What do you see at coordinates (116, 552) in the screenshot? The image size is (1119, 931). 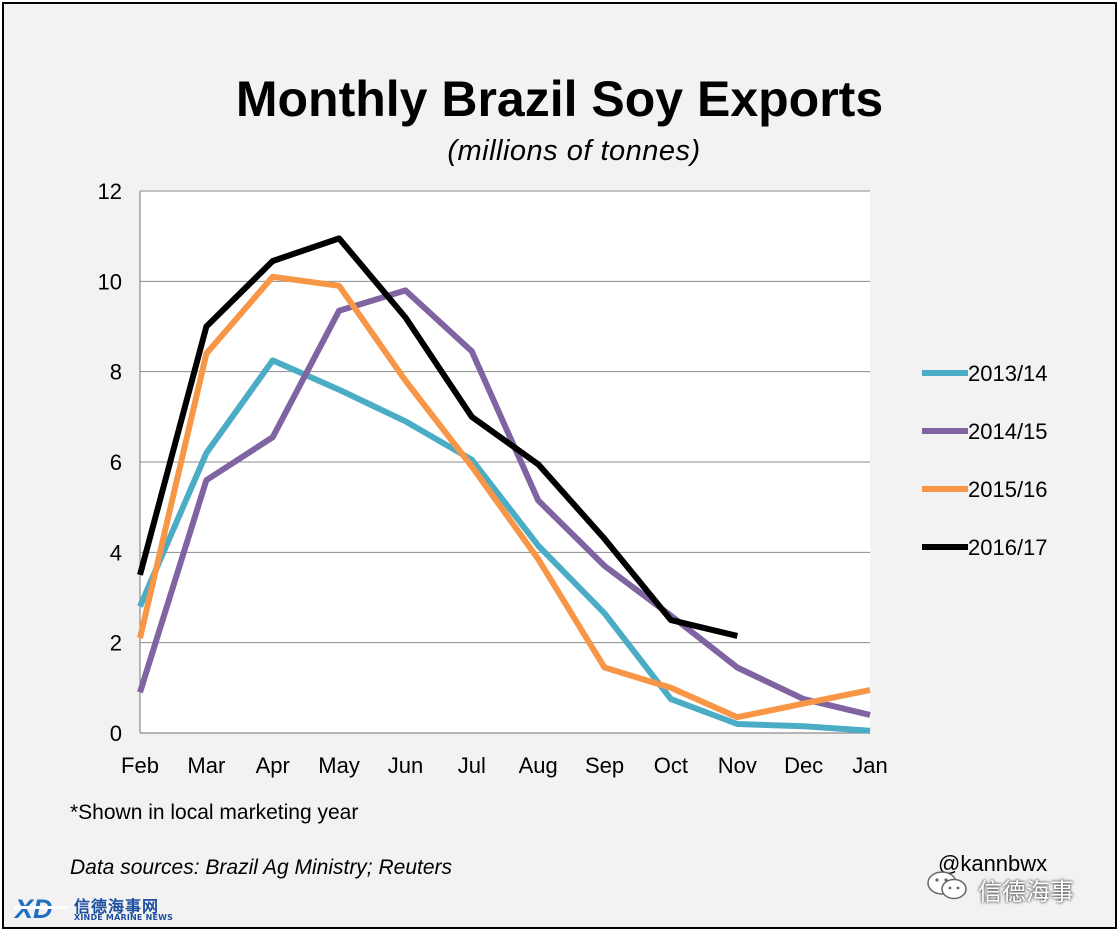 I see `y-tick-label: 4` at bounding box center [116, 552].